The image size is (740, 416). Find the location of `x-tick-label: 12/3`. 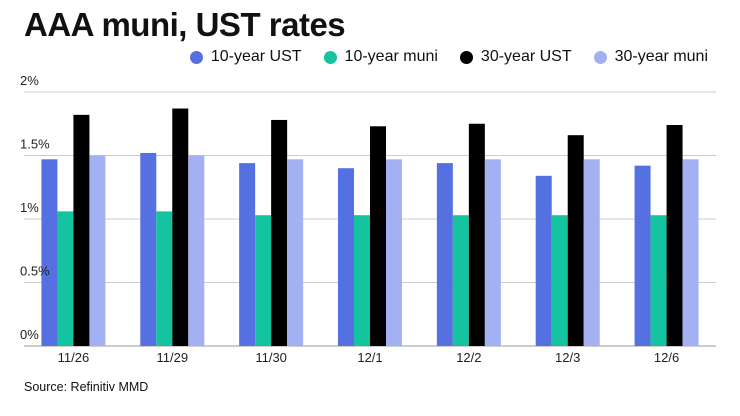

x-tick-label: 12/3 is located at coordinates (567, 357).